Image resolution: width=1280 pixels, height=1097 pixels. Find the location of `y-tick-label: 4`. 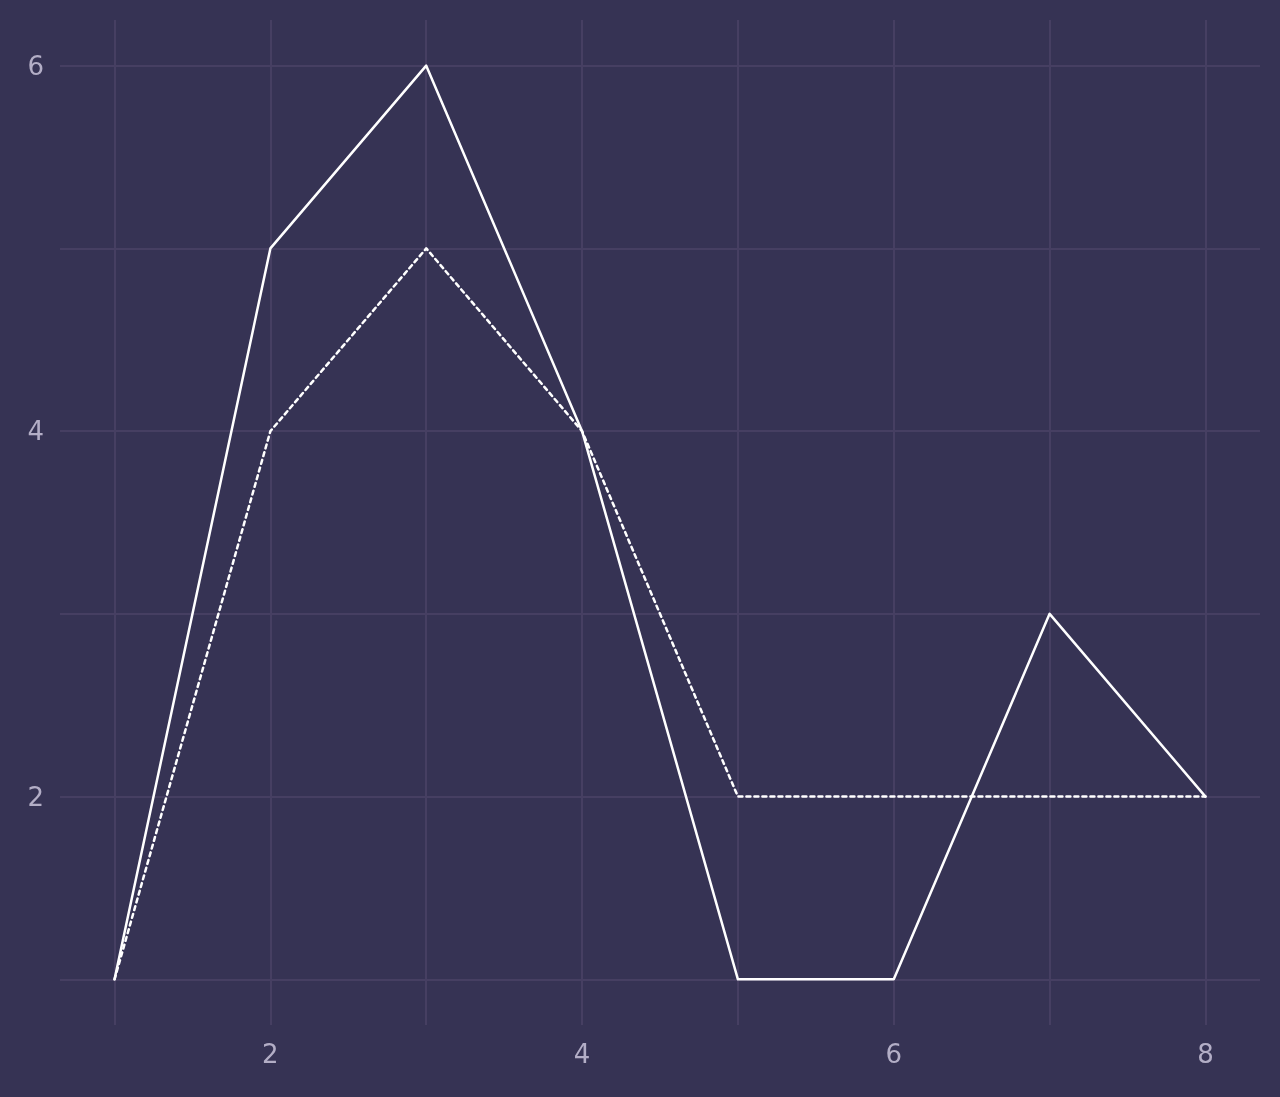

y-tick-label: 4 is located at coordinates (35, 431).